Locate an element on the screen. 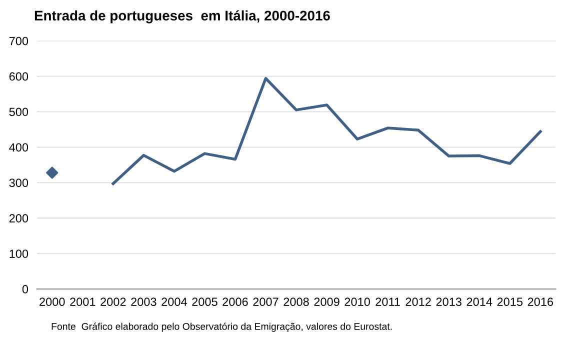 The height and width of the screenshot is (340, 567). y-tick-label: 300 is located at coordinates (18, 183).